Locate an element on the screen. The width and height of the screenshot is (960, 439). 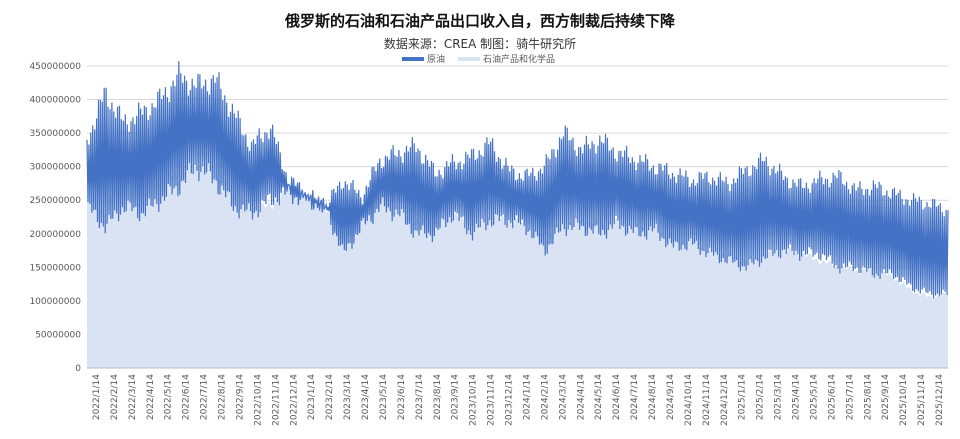
x-tick-label: 2022/4/14 is located at coordinates (151, 397).